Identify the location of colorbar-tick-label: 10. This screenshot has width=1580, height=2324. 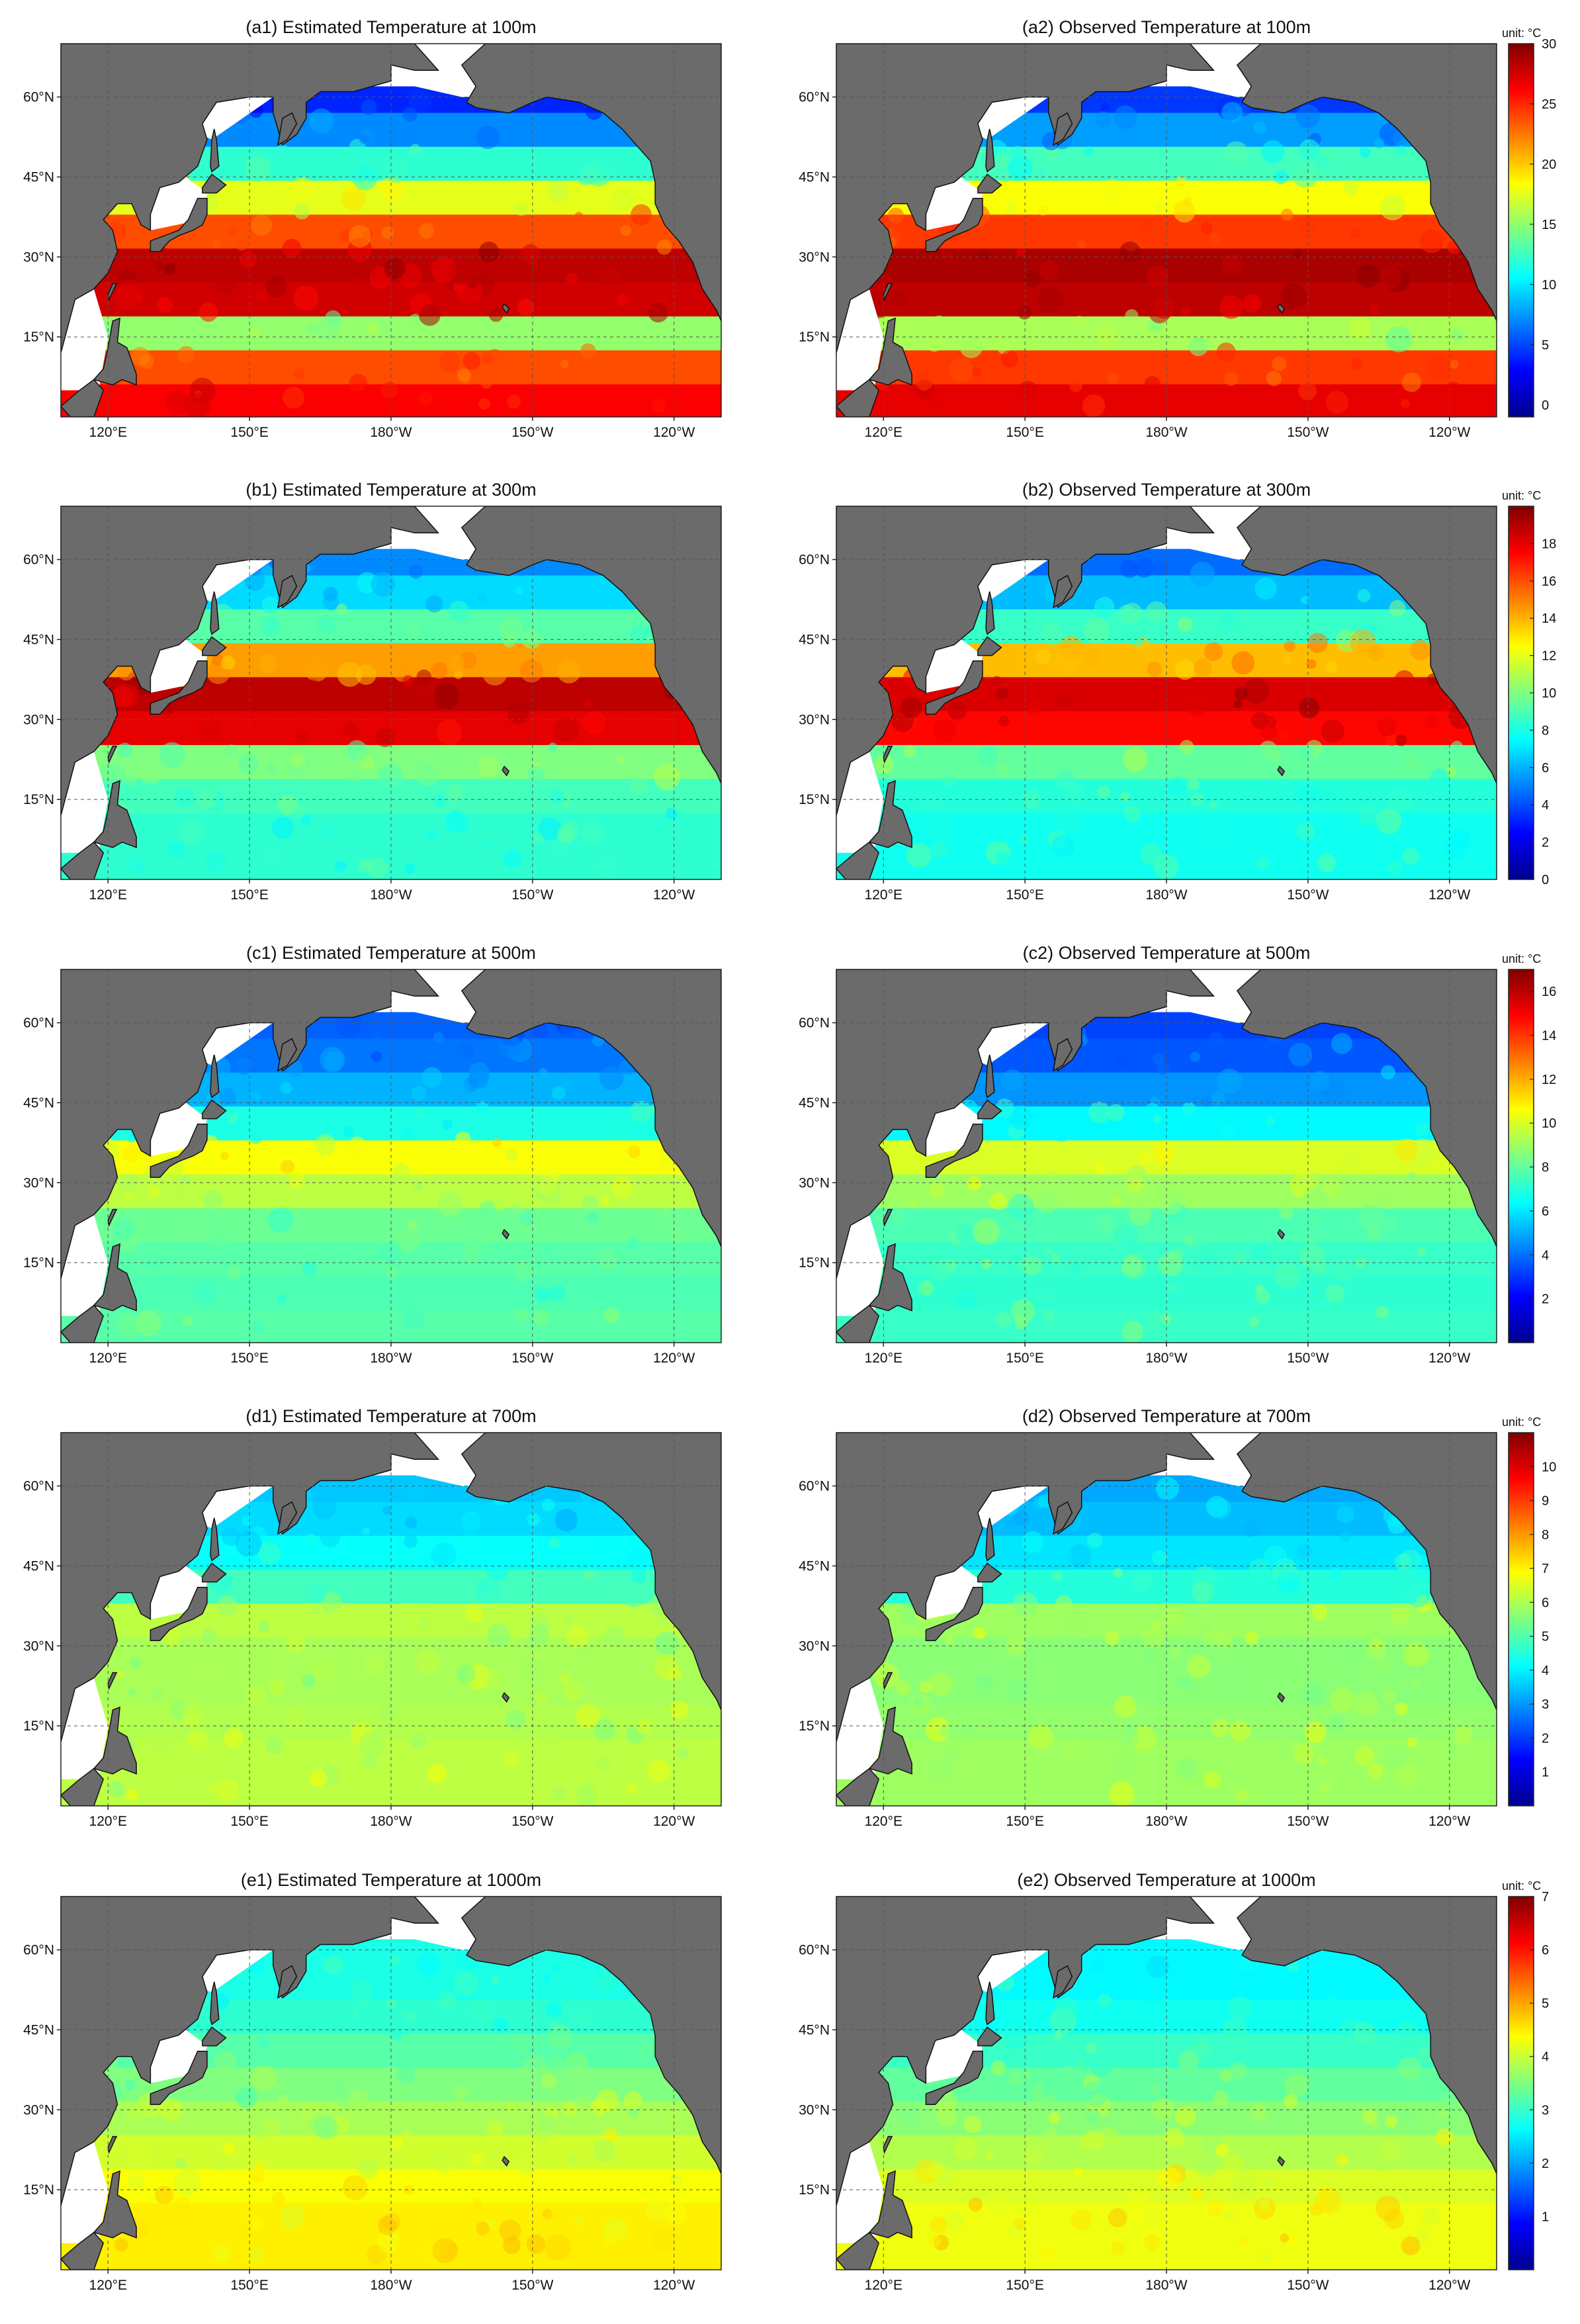
(1549, 693).